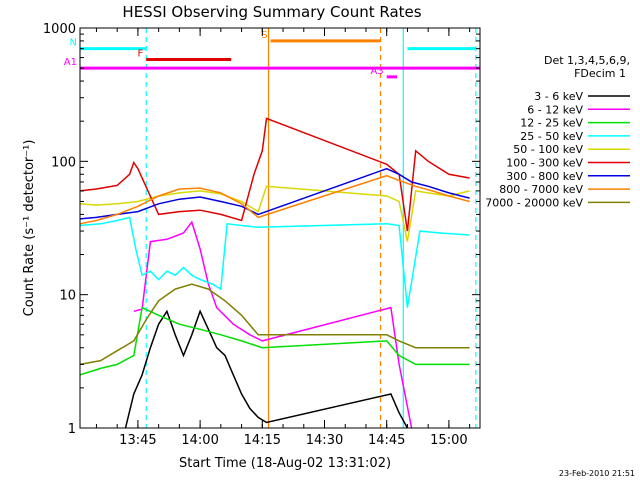 This screenshot has width=640, height=480. What do you see at coordinates (67, 296) in the screenshot?
I see `y-tick-label-2: 10` at bounding box center [67, 296].